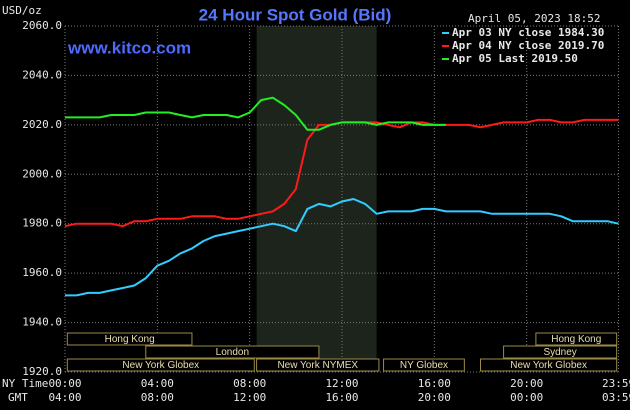  What do you see at coordinates (616, 383) in the screenshot?
I see `x-tick-label: 23:59` at bounding box center [616, 383].